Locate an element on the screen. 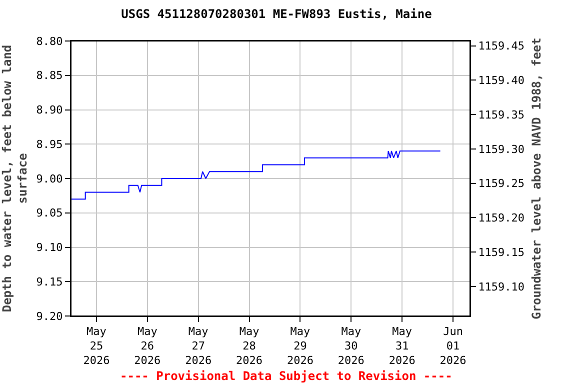 This screenshot has height=384, width=576. x-tick-label: May 31 2026 is located at coordinates (402, 346).